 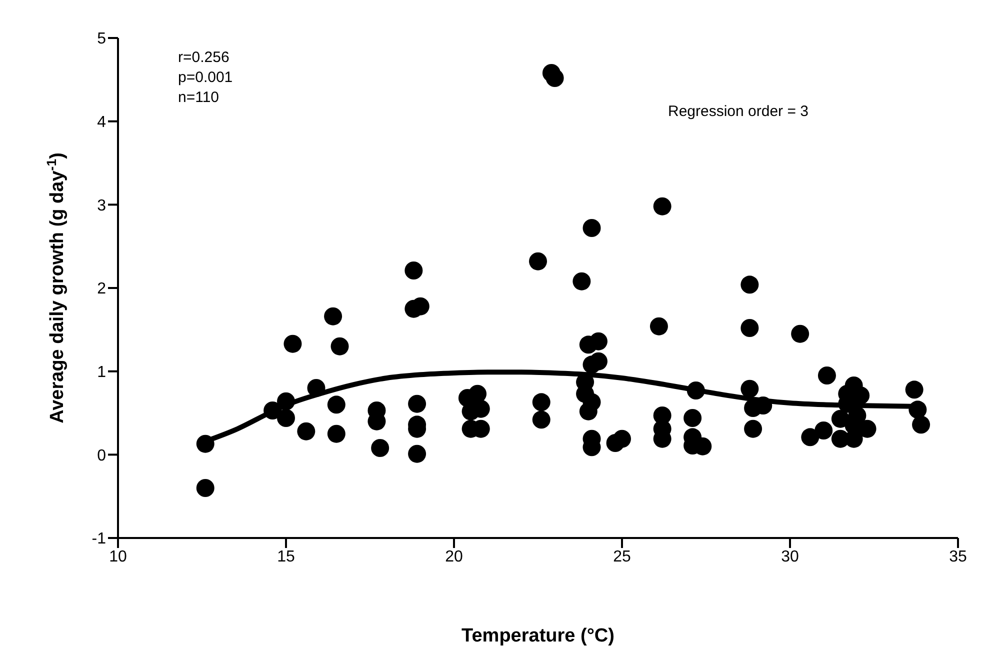 What do you see at coordinates (118, 557) in the screenshot?
I see `x-tick-label: 10` at bounding box center [118, 557].